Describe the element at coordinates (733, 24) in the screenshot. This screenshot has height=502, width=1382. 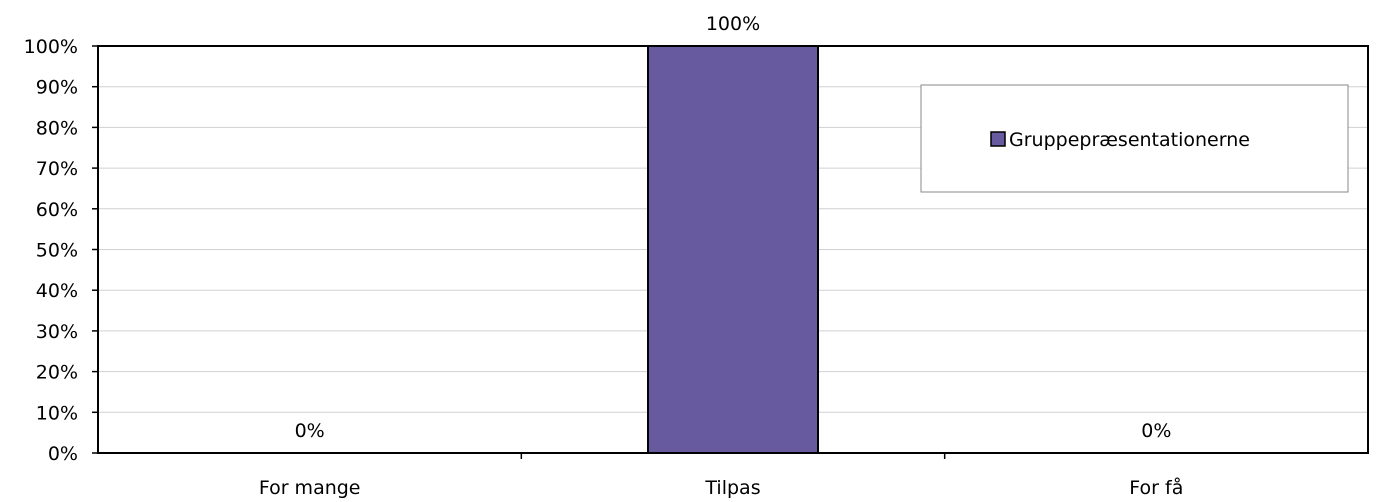
I see `data-label: 100%` at that location.